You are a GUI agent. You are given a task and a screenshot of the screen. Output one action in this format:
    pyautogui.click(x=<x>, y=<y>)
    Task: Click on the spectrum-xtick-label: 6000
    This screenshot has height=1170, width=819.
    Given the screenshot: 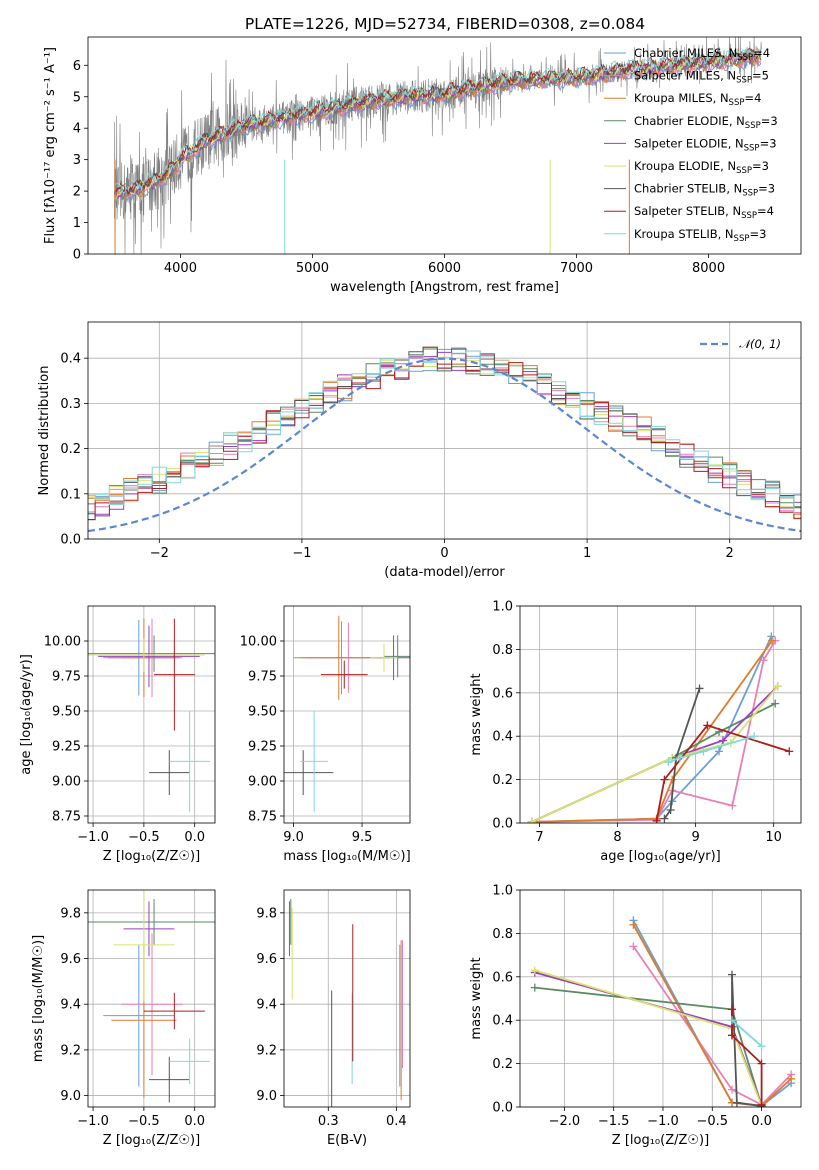 What is the action you would take?
    pyautogui.click(x=444, y=268)
    